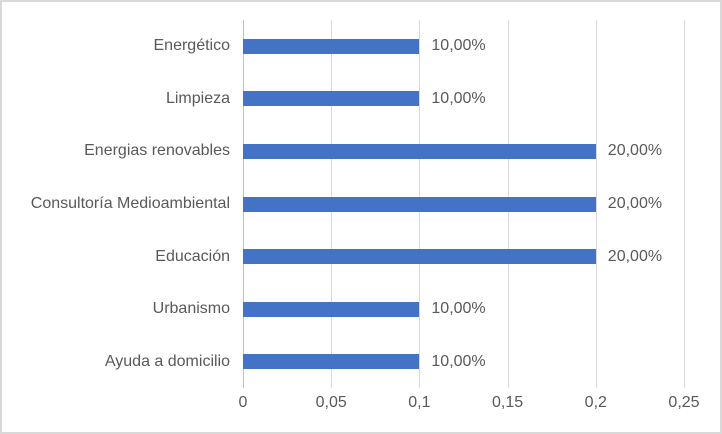 The image size is (722, 434). I want to click on category-label: Energias renovables, so click(157, 151).